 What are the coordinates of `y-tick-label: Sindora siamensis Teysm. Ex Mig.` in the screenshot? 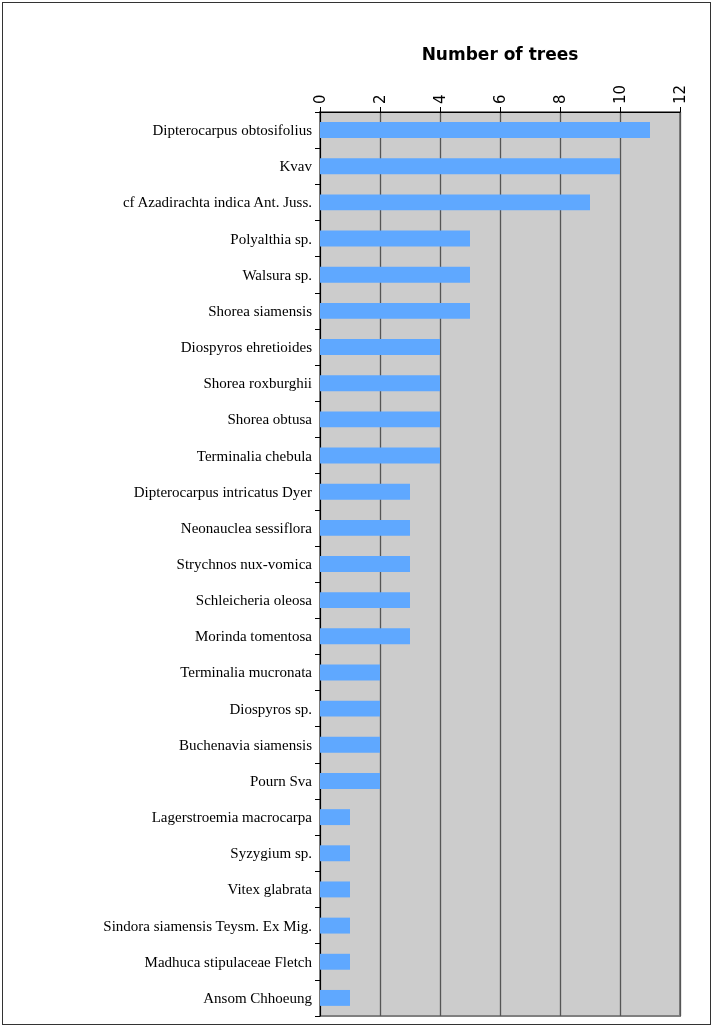 It's located at (207, 925).